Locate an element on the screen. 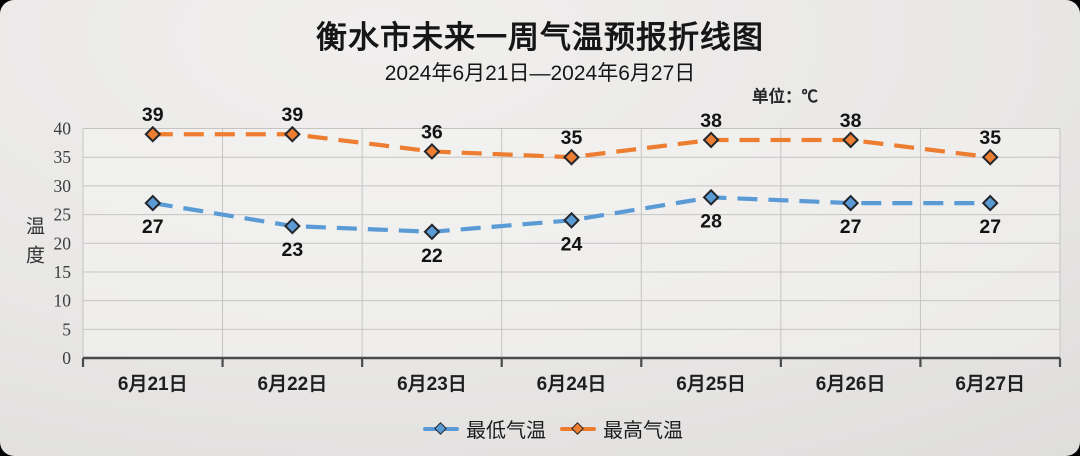 Image resolution: width=1080 pixels, height=456 pixels. x-category-label: 6月24日 is located at coordinates (572, 384).